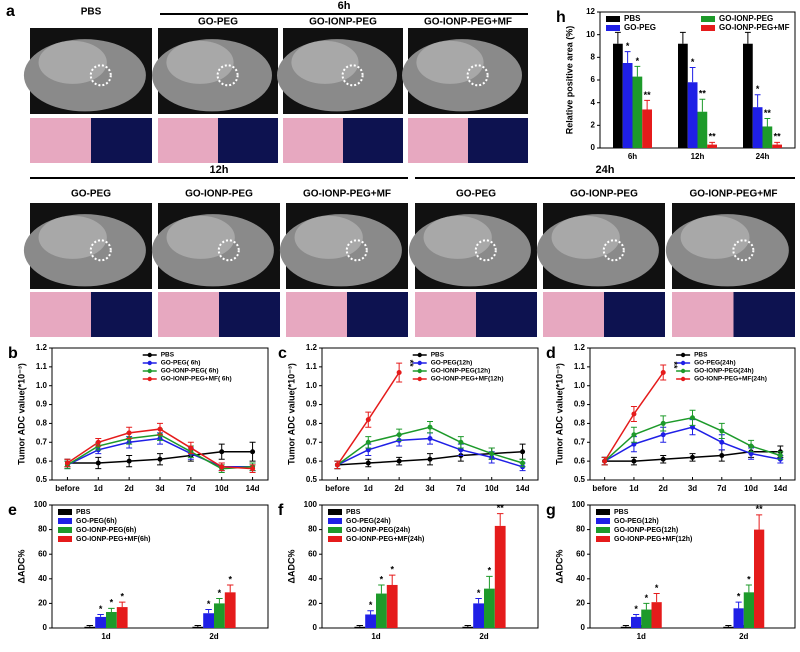 The image size is (800, 652). Describe the element at coordinates (218, 22) in the screenshot. I see `image-label: GO-PEG` at that location.